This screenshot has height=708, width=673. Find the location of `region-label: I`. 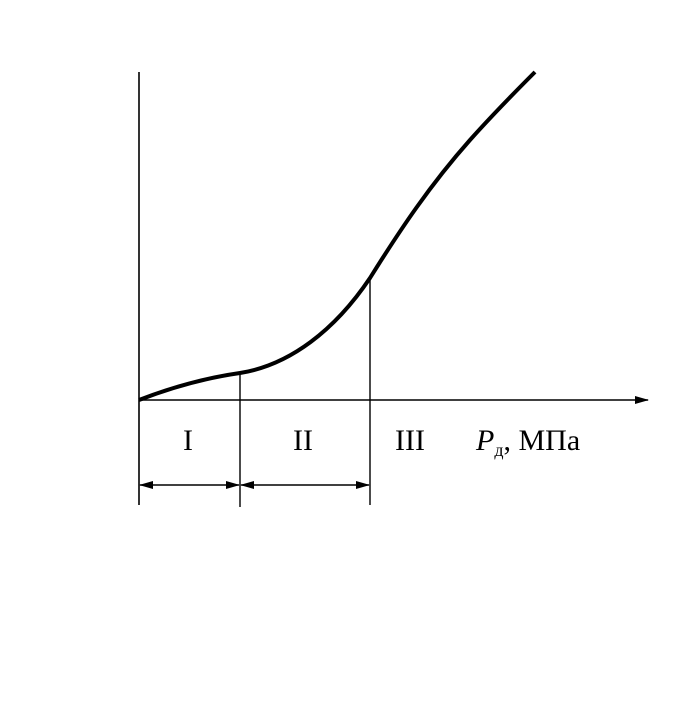

region-label: I is located at coordinates (188, 440).